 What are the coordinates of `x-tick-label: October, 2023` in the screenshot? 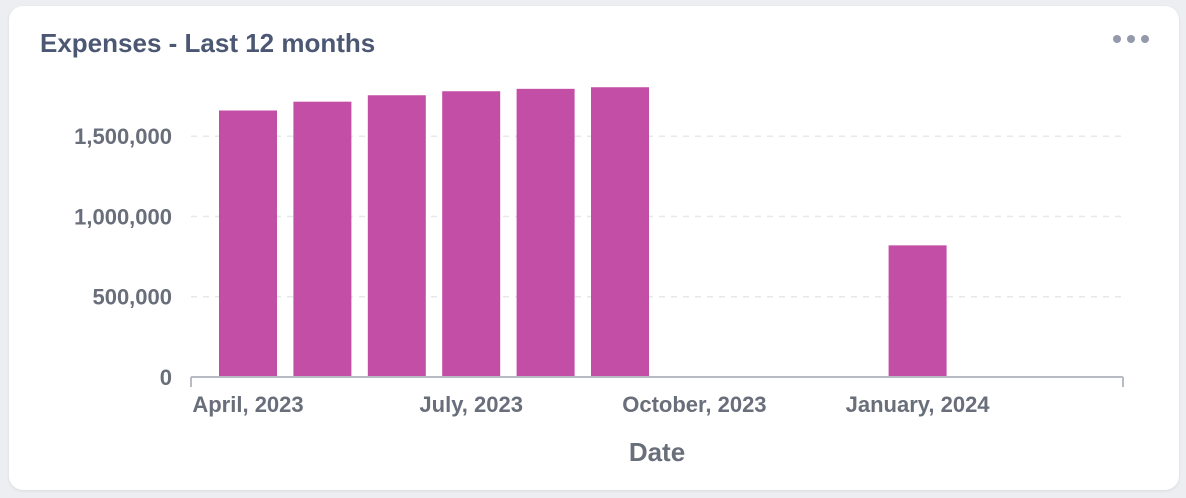 It's located at (694, 404).